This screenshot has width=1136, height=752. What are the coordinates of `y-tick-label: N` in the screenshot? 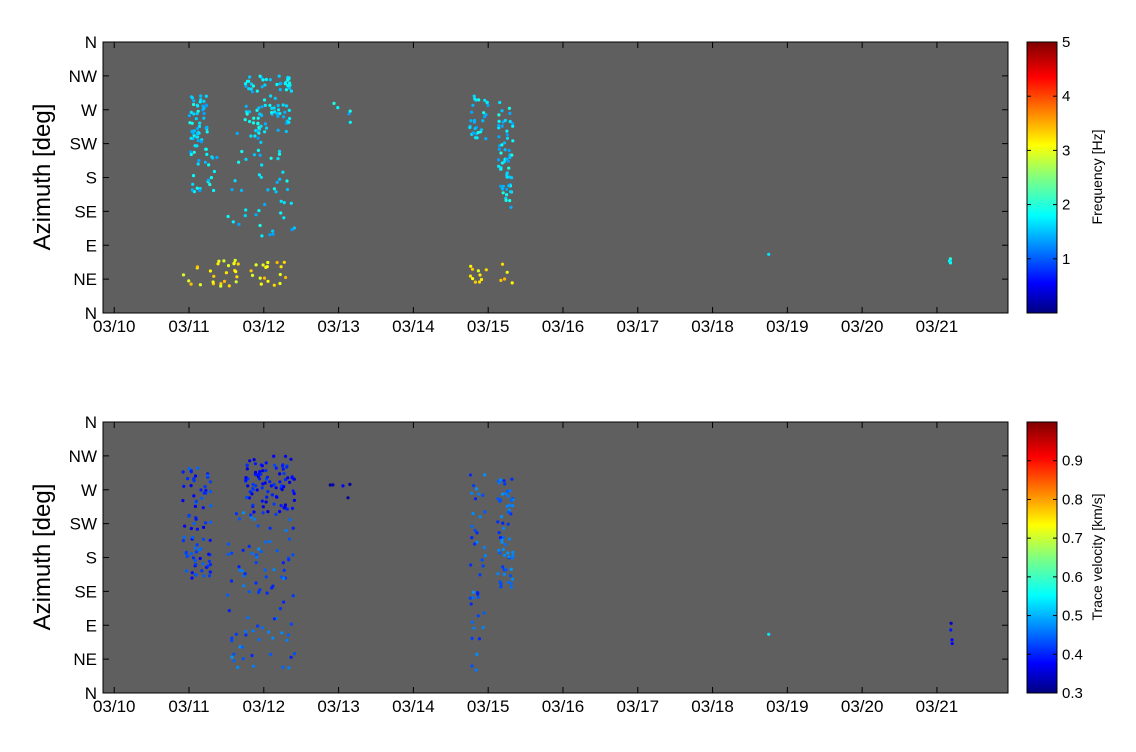 It's located at (91, 42).